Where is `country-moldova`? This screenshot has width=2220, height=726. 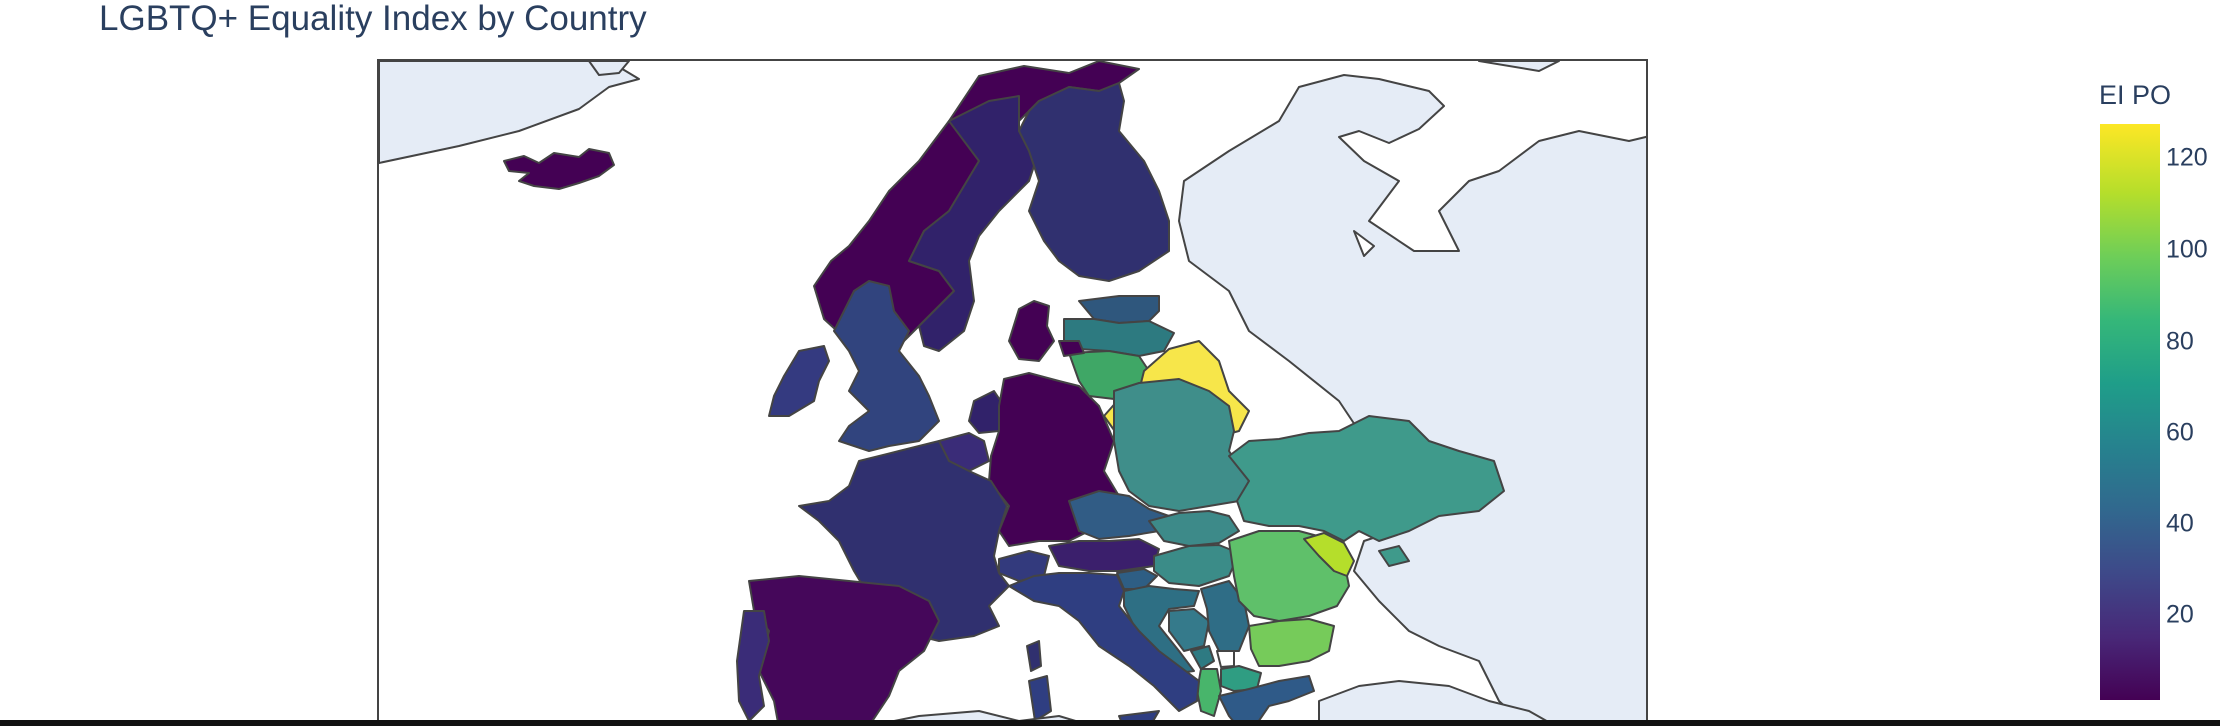
country-moldova is located at coordinates (1329, 554).